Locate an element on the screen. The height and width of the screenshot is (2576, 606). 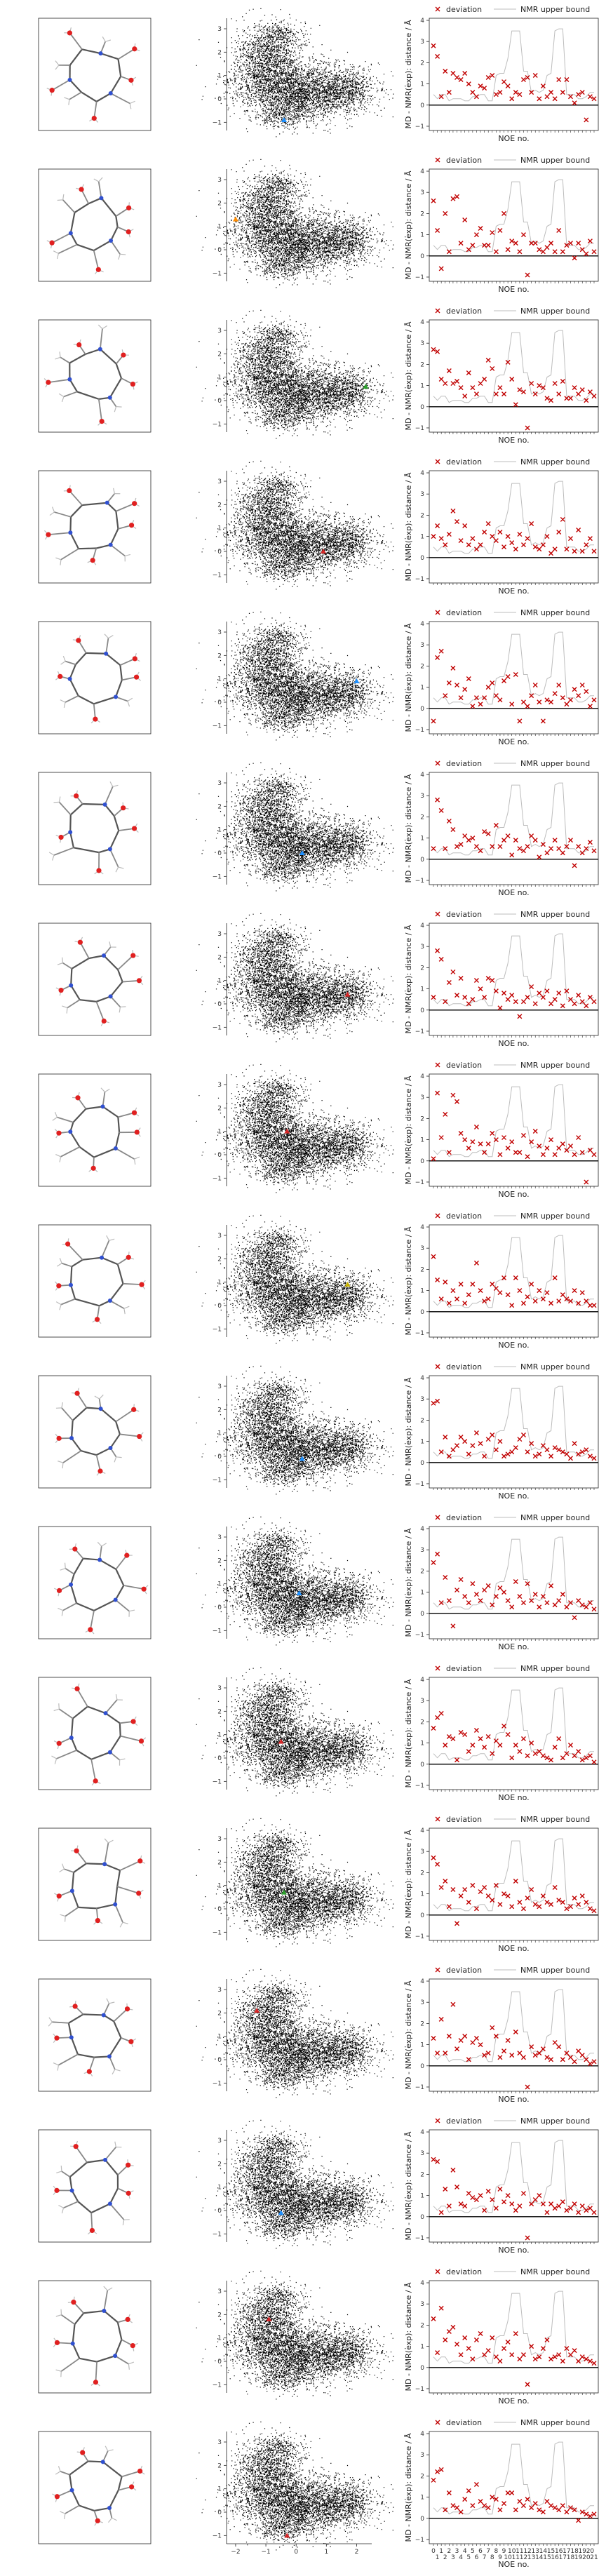
noe-y-tick-label: 4 is located at coordinates (422, 1077).